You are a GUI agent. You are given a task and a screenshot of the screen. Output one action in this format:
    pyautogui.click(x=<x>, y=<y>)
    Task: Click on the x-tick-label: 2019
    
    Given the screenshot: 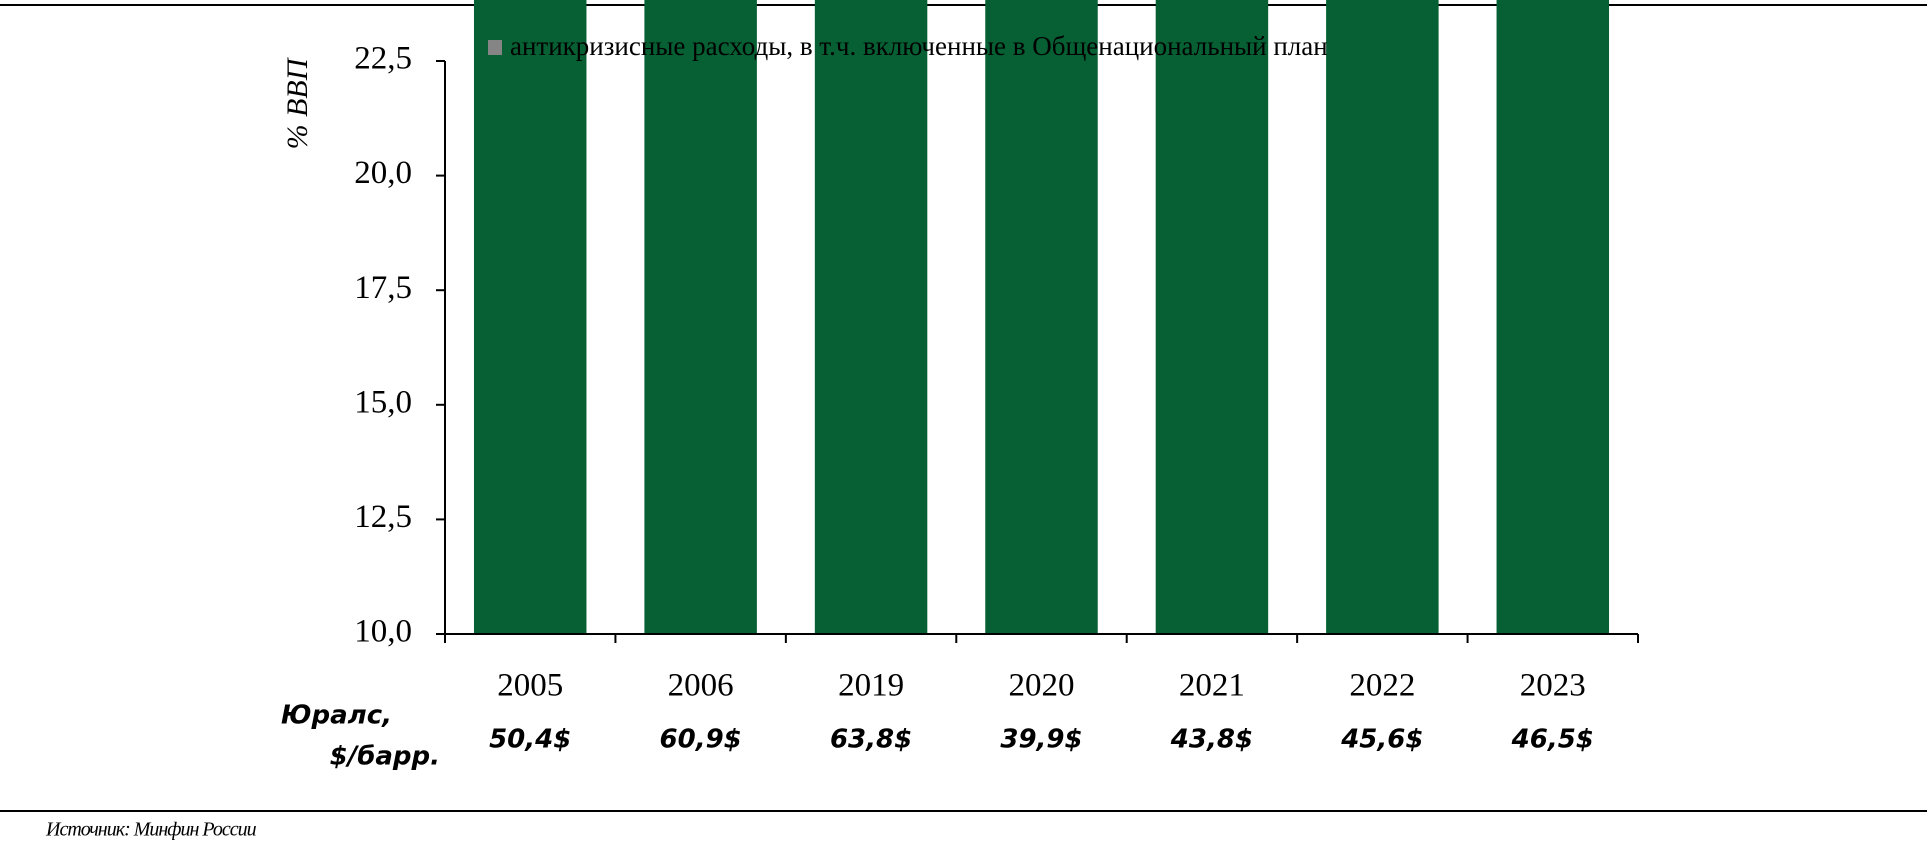 What is the action you would take?
    pyautogui.click(x=871, y=686)
    